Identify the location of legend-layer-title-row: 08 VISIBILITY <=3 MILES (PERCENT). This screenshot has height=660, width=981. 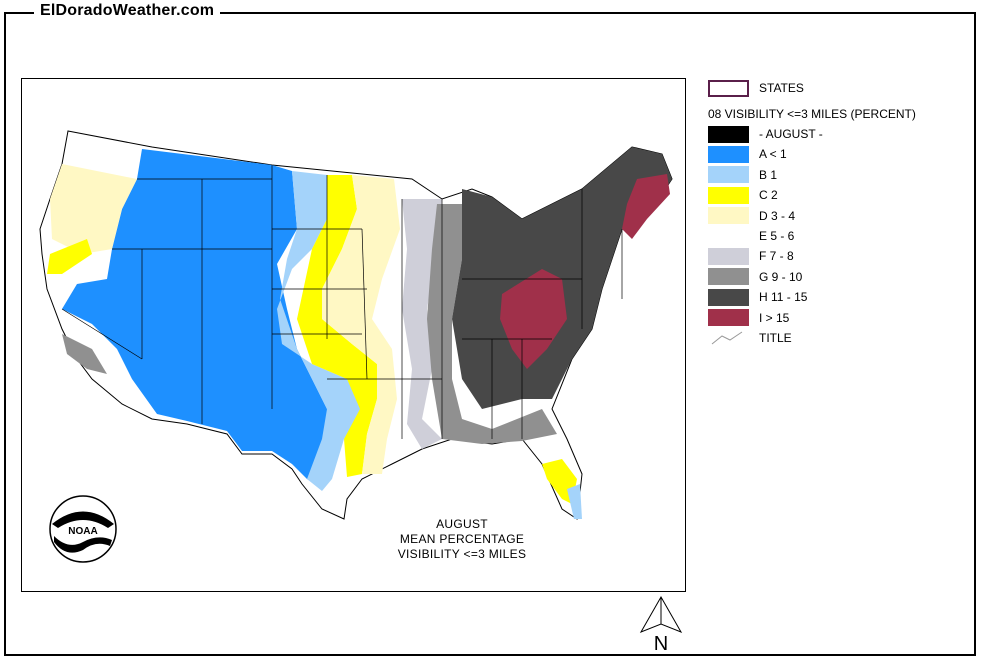
(812, 114).